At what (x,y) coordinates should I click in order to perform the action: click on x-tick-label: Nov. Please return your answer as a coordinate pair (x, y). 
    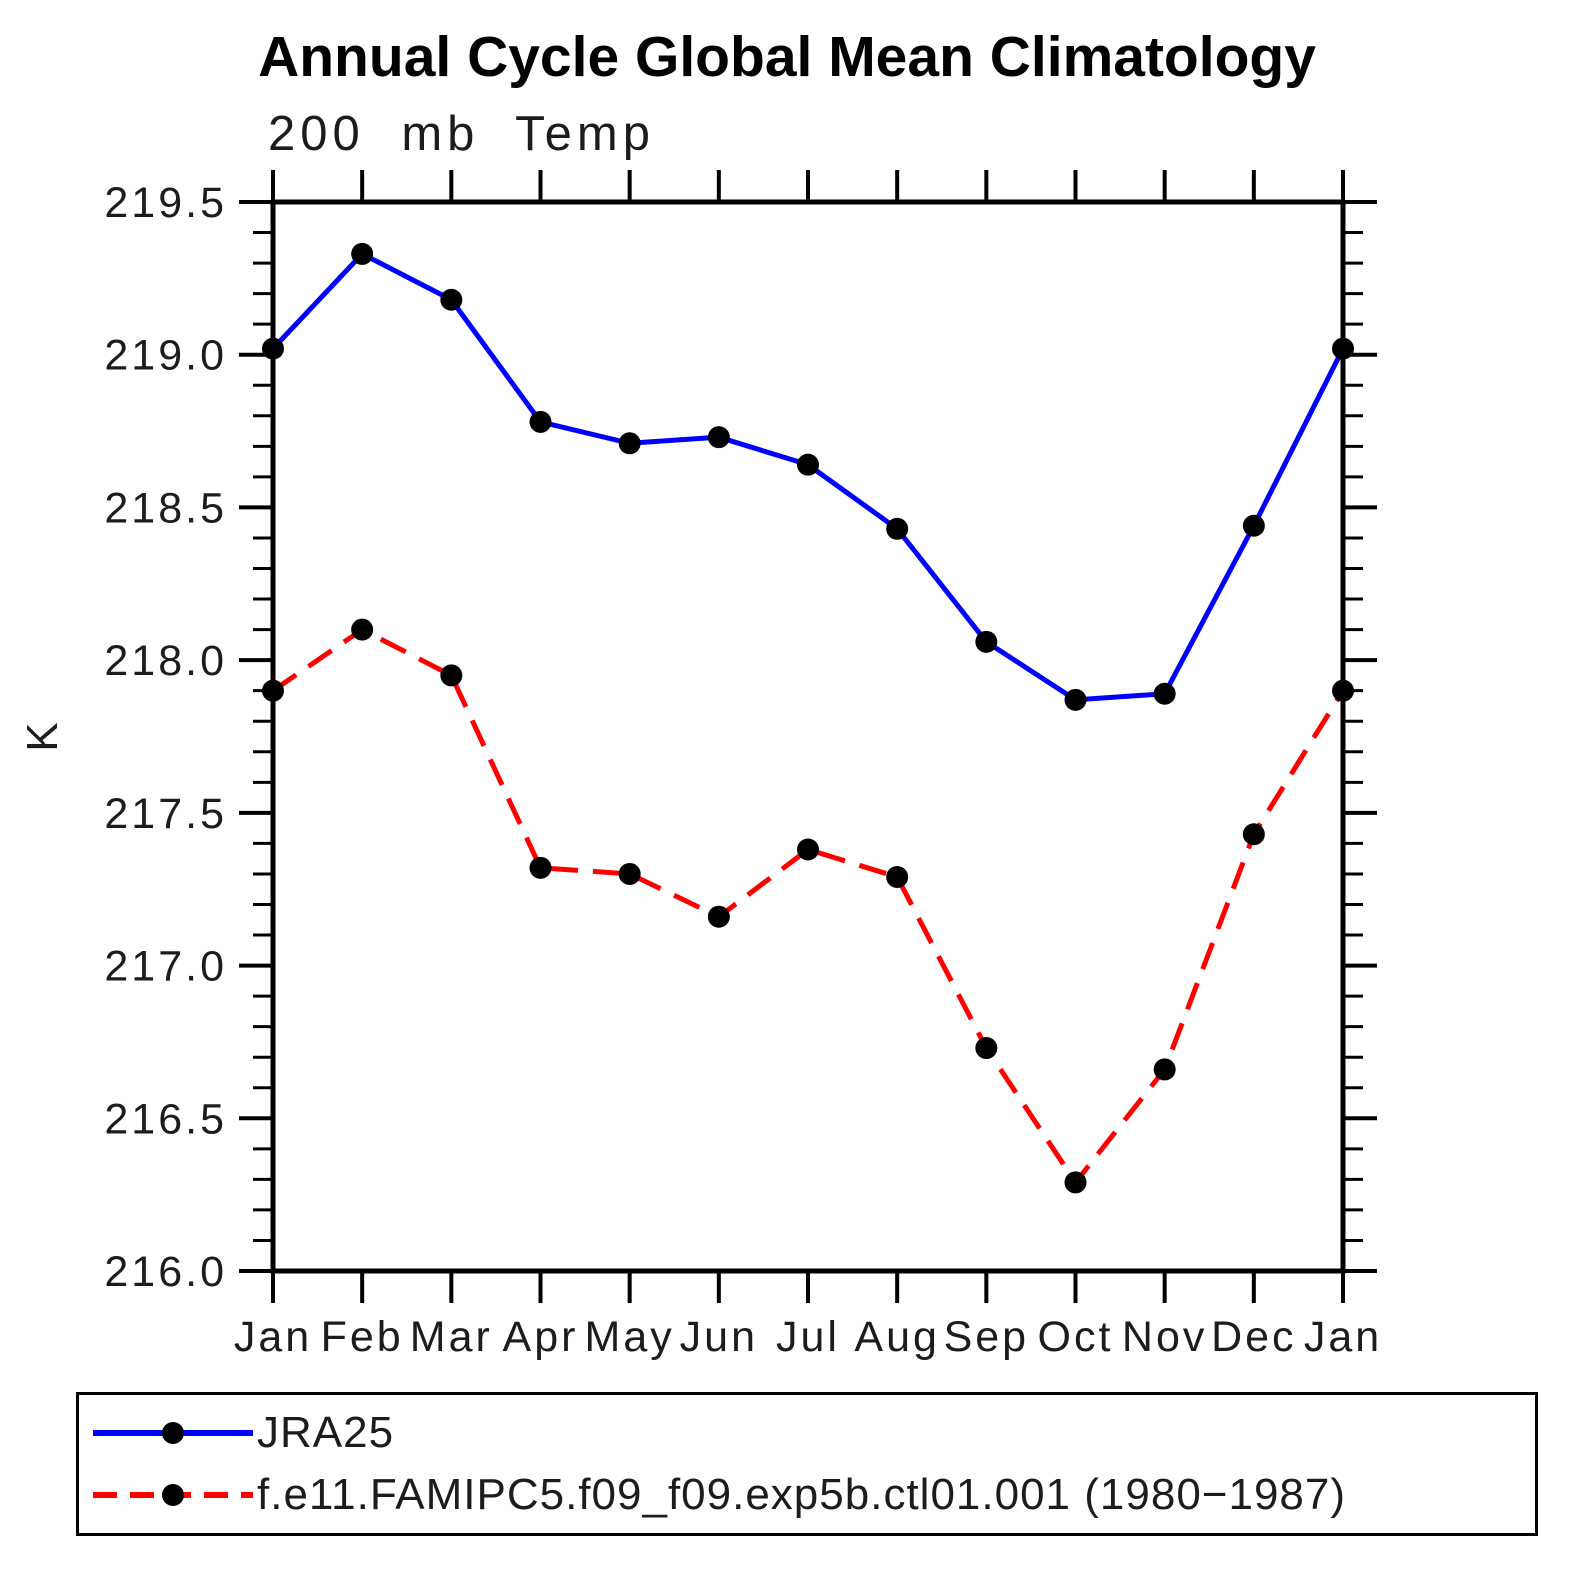
    Looking at the image, I should click on (1164, 1337).